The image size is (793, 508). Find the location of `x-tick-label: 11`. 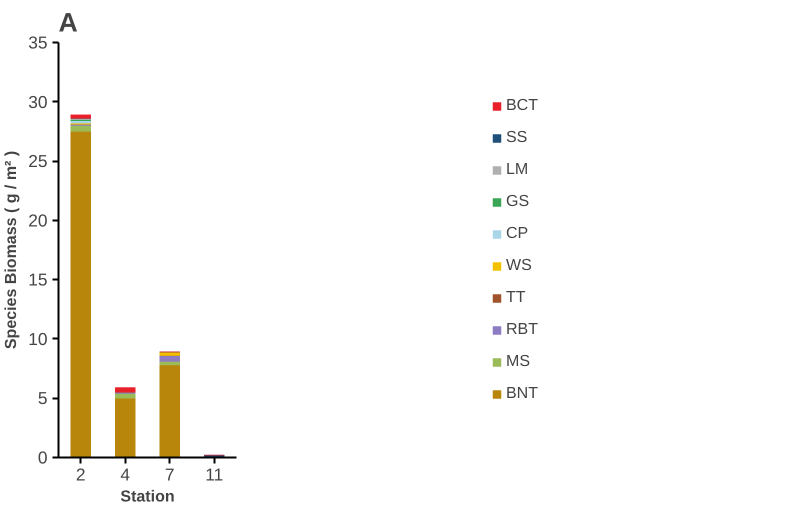

x-tick-label: 11 is located at coordinates (214, 474).